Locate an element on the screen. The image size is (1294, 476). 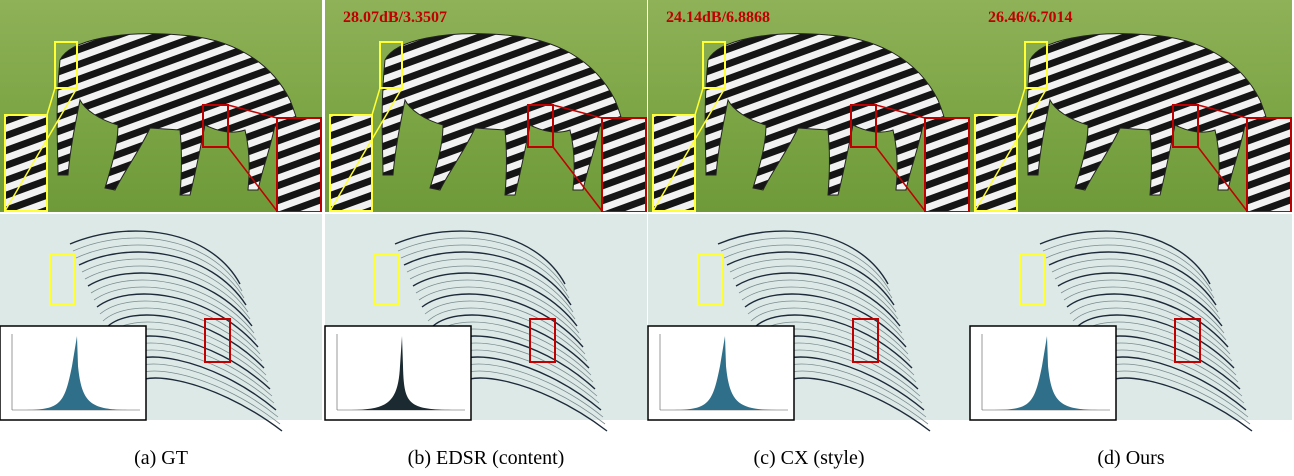
metric: 28.07dB/3.3507 is located at coordinates (395, 17).